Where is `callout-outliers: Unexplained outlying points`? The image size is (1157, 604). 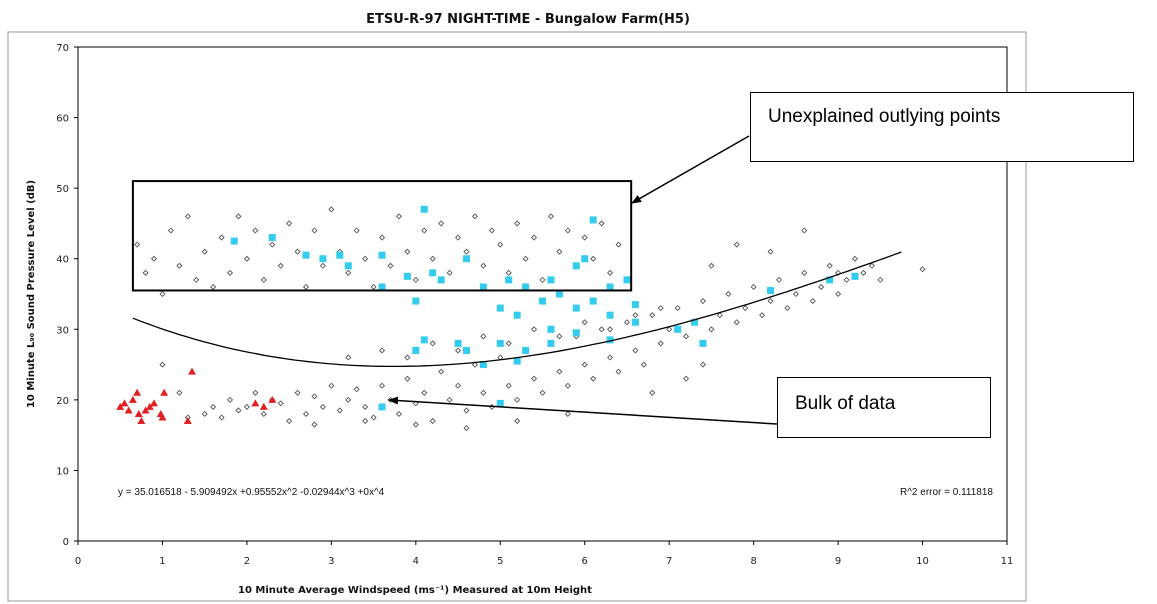 callout-outliers: Unexplained outlying points is located at coordinates (942, 127).